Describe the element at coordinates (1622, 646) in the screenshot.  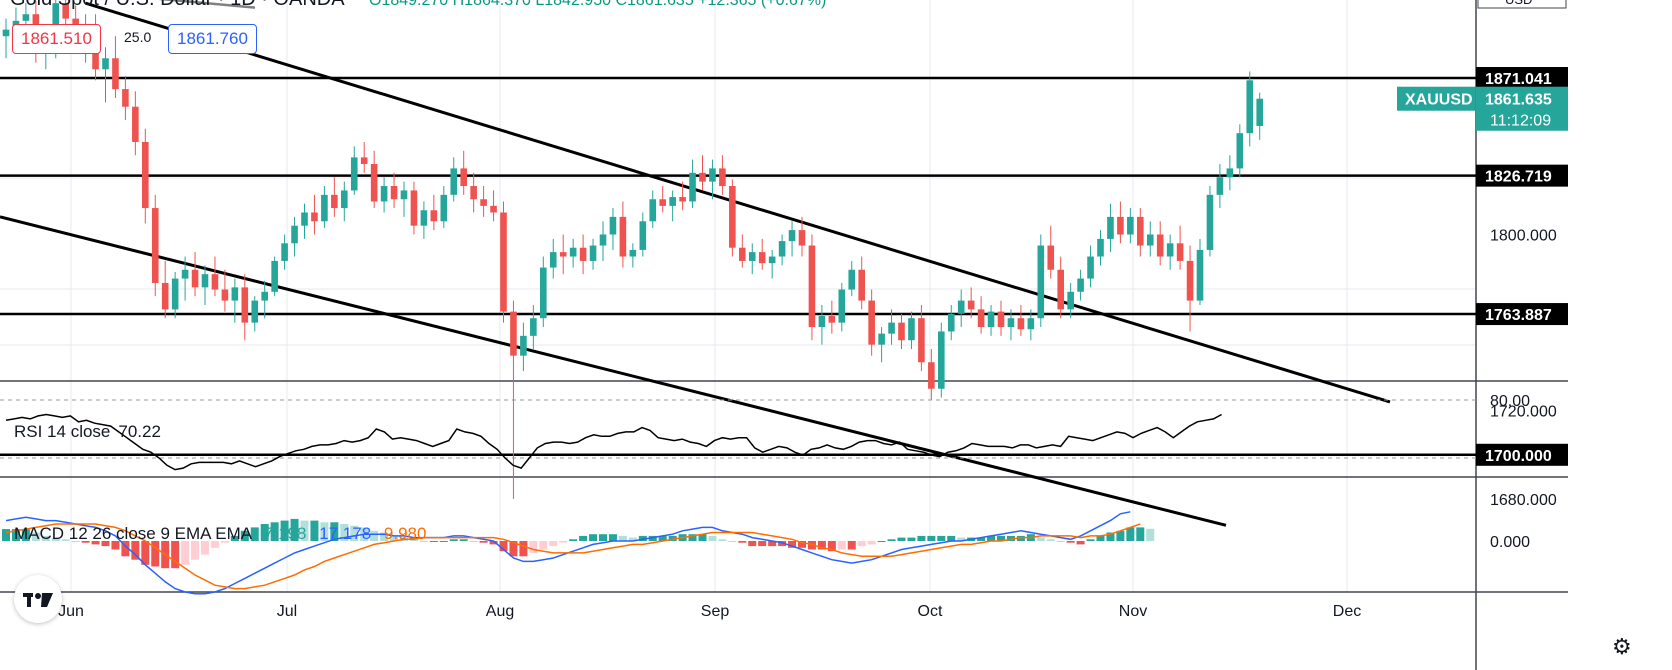
I see `settings-gear-icon: ⚙` at that location.